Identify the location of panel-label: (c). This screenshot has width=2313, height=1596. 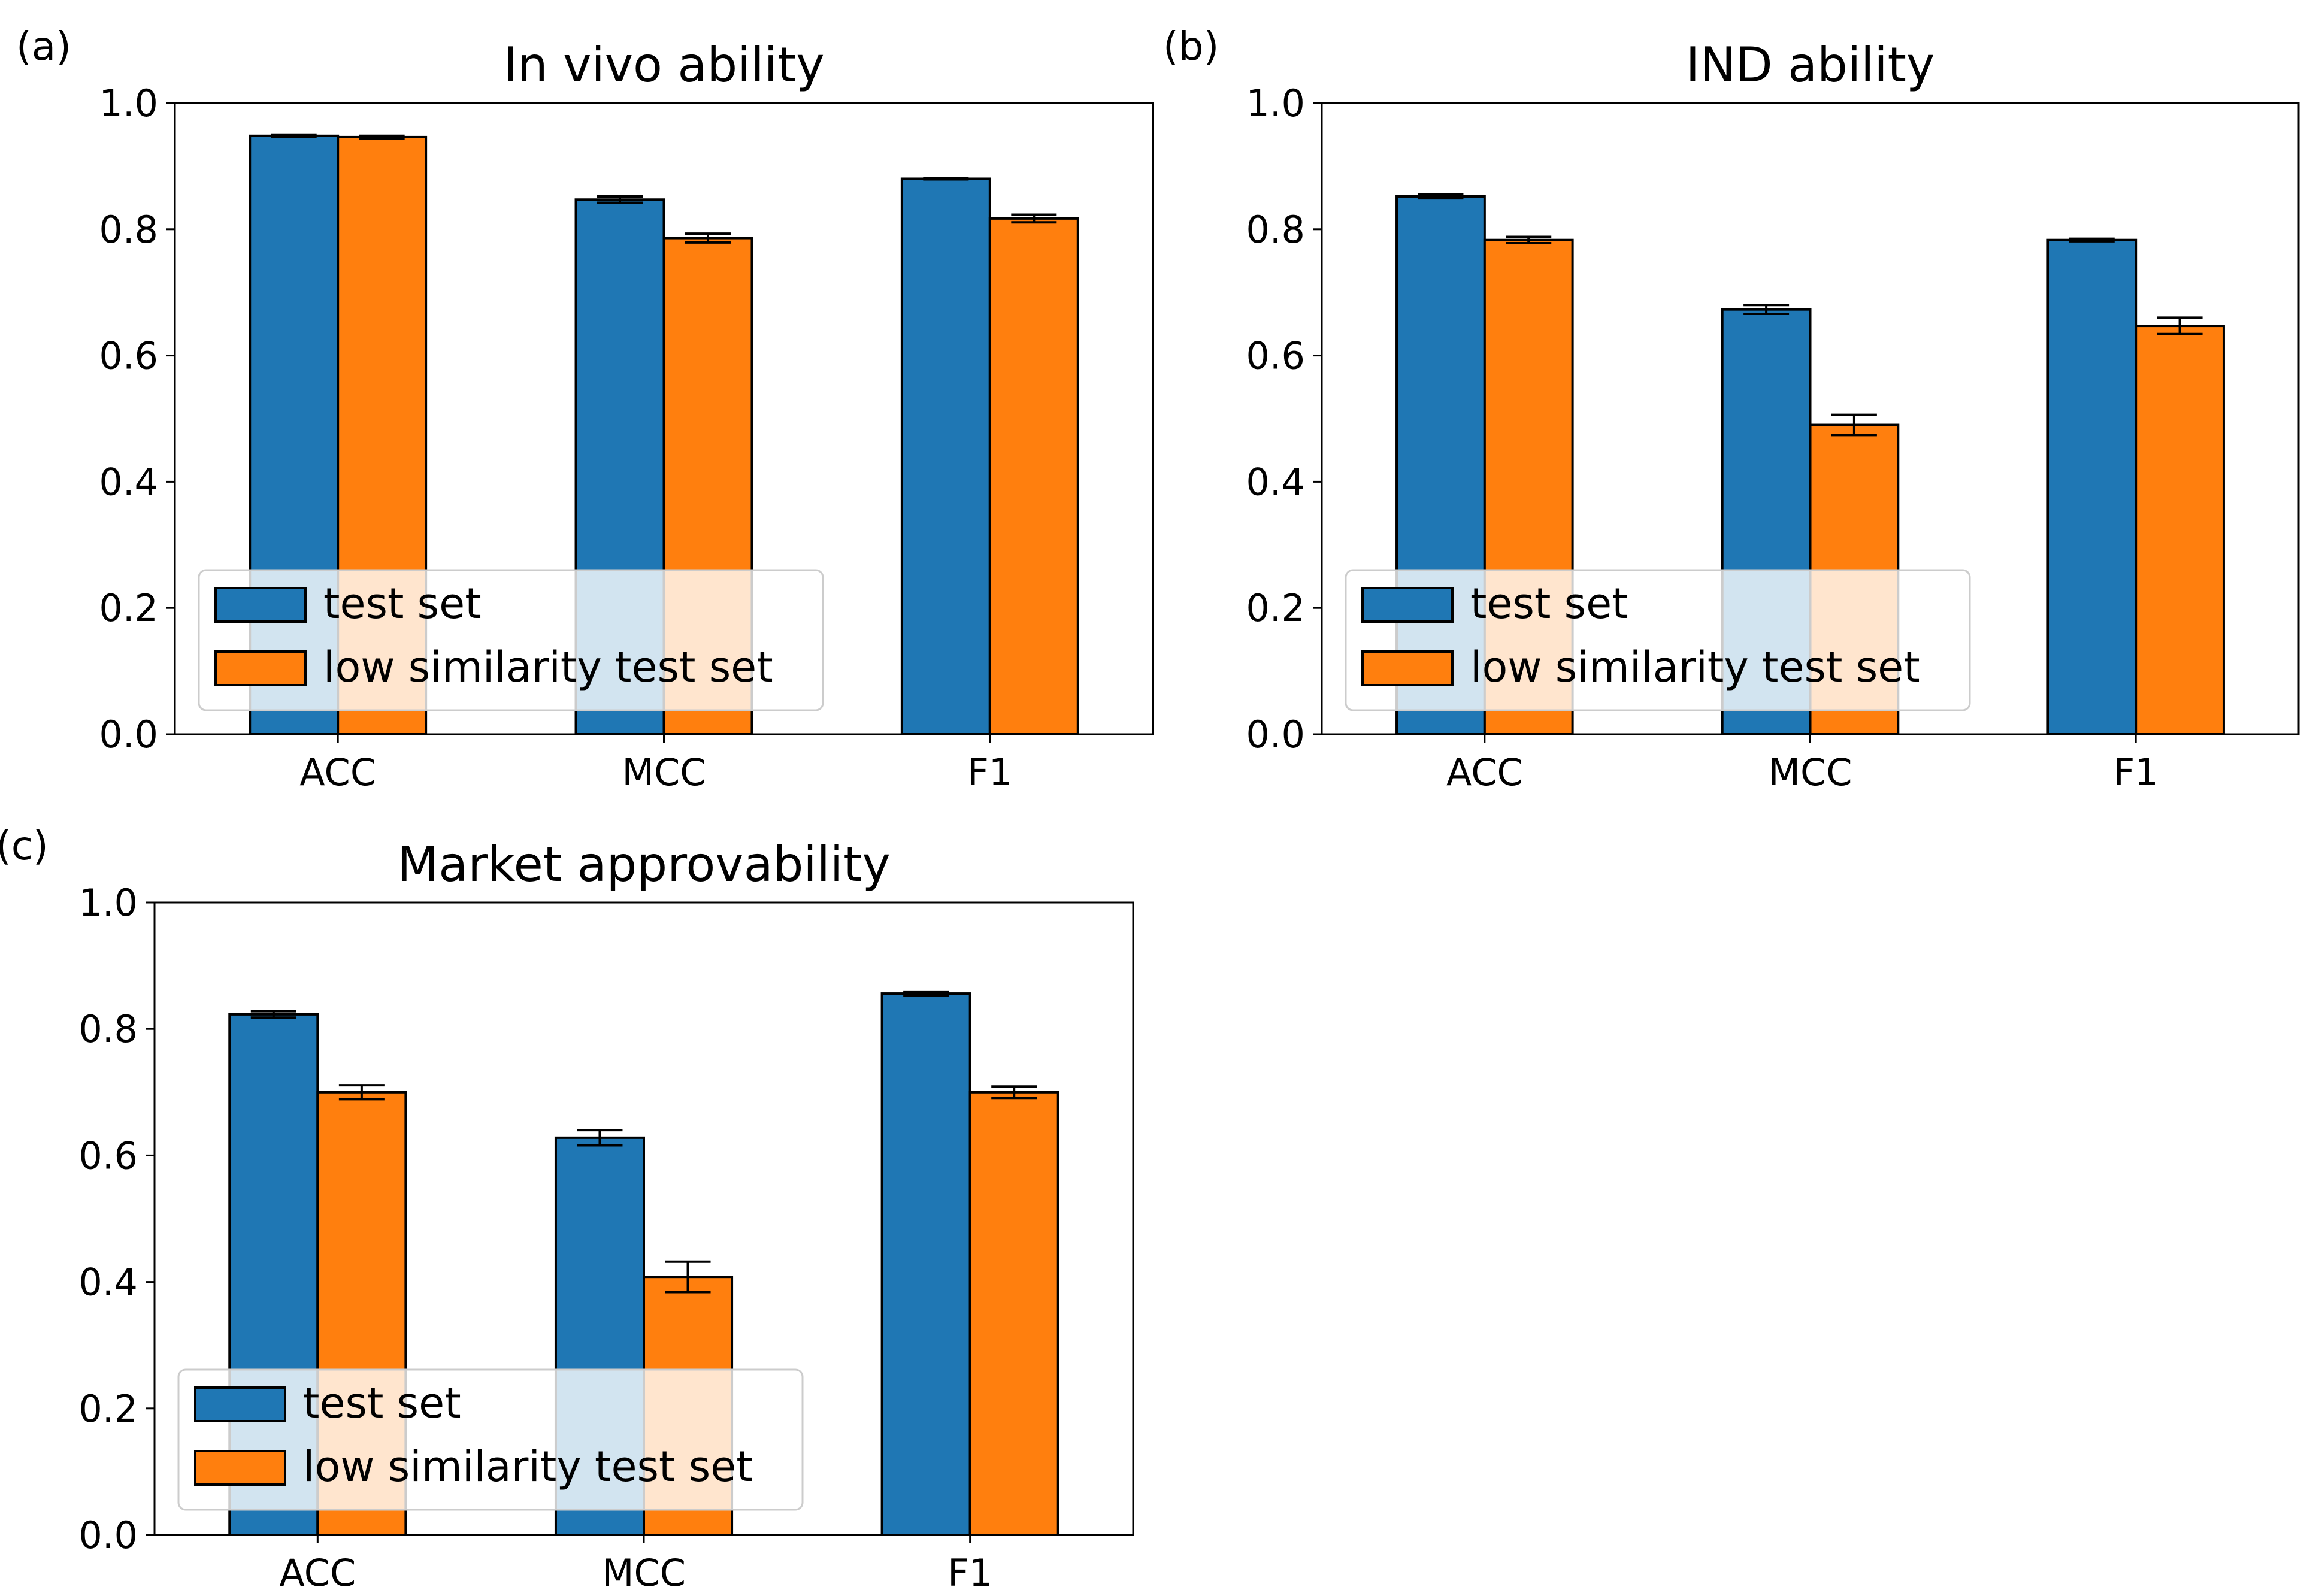
(24, 846).